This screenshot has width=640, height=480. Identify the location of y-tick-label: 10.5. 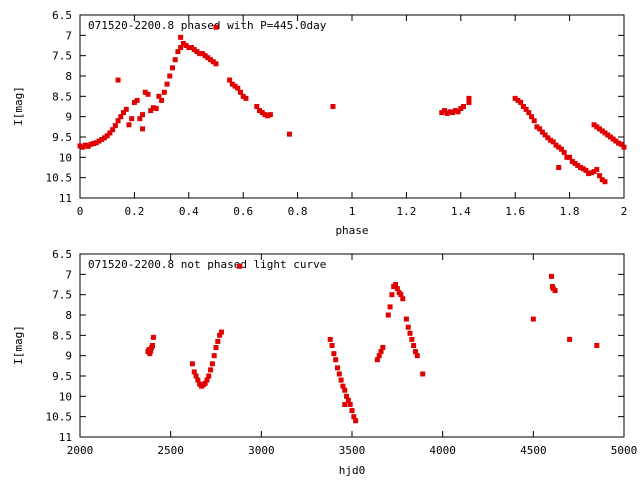
(59, 417).